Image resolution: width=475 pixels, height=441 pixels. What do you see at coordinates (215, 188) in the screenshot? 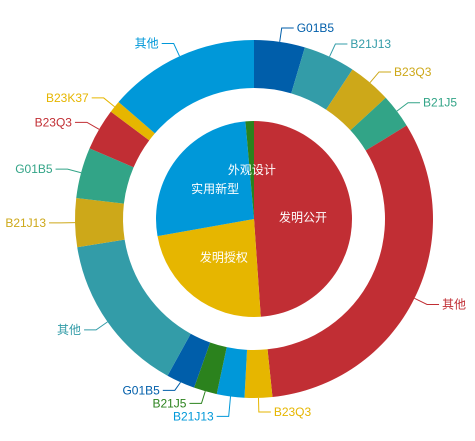
I see `inner-slice-label-2: 实用新型` at bounding box center [215, 188].